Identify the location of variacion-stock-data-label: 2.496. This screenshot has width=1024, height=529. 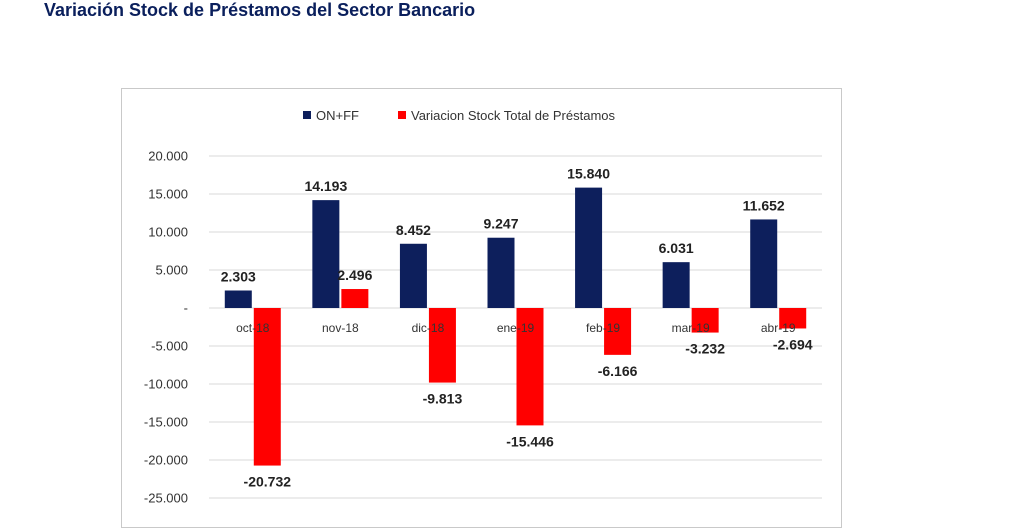
(354, 275).